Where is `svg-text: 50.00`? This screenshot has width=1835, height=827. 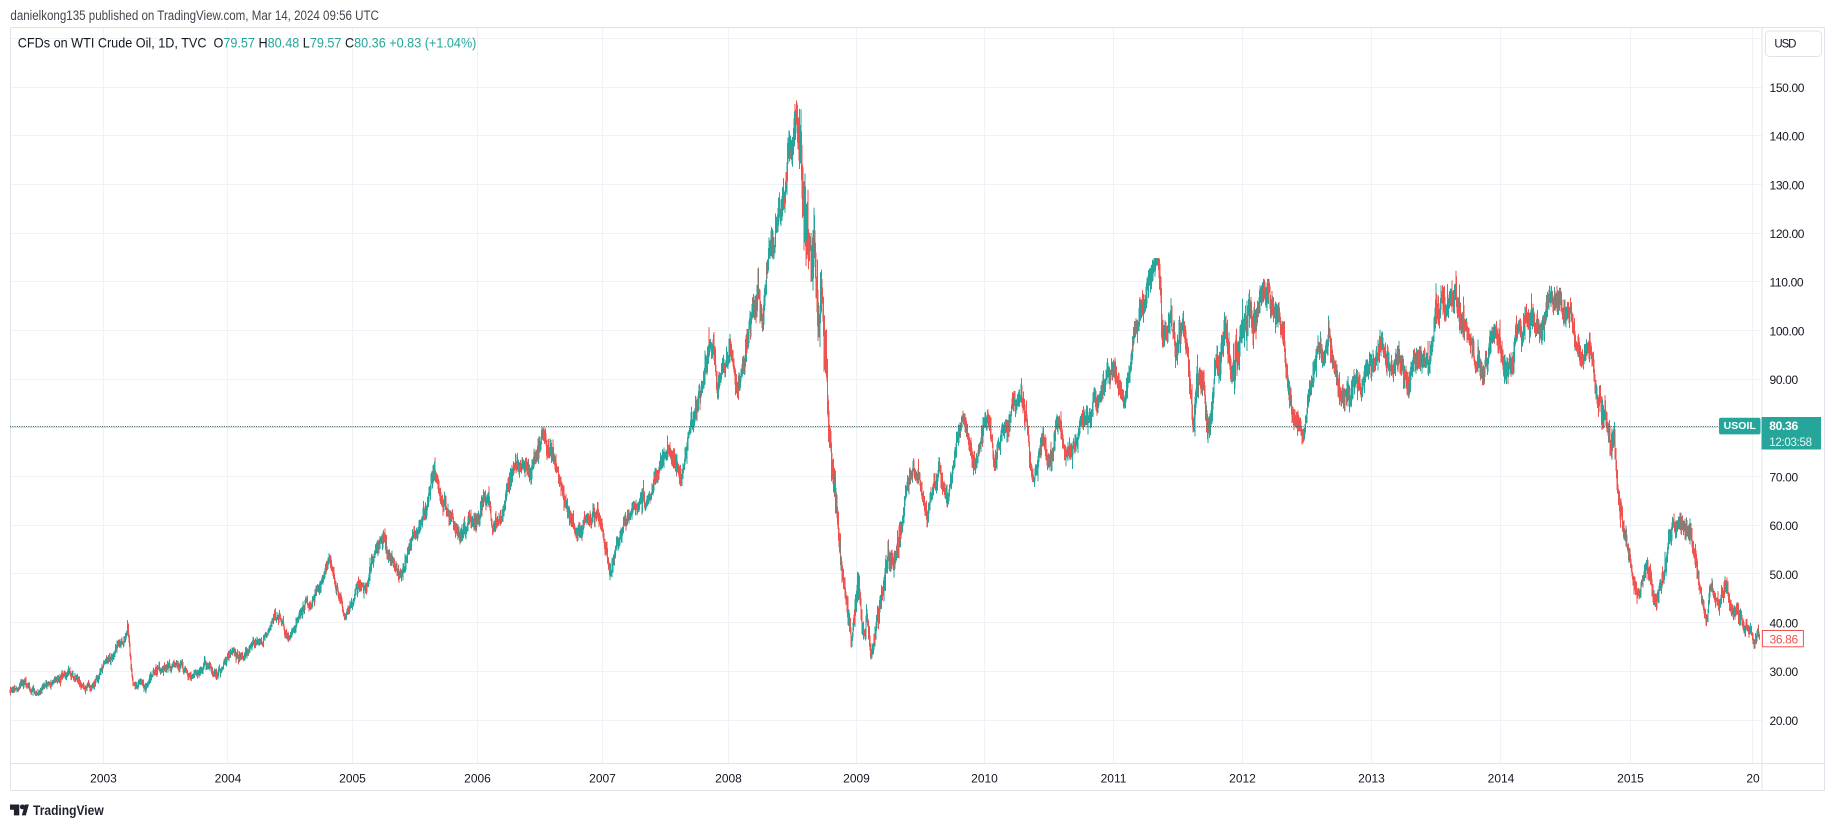 svg-text: 50.00 is located at coordinates (1784, 575).